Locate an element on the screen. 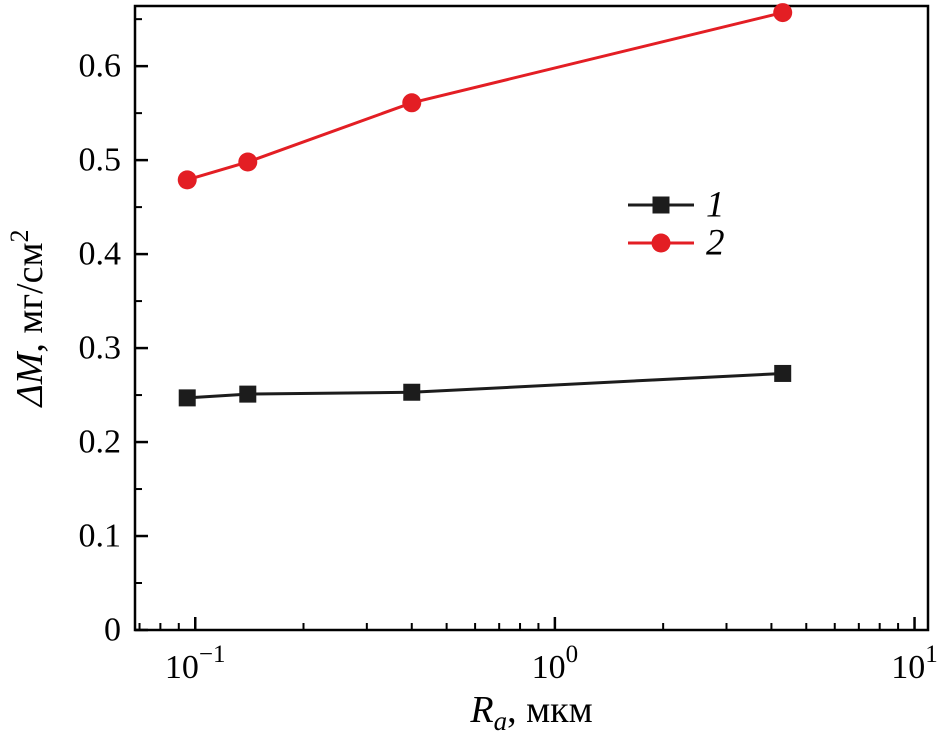  x-axis-label: Ra, мкм is located at coordinates (530, 712).